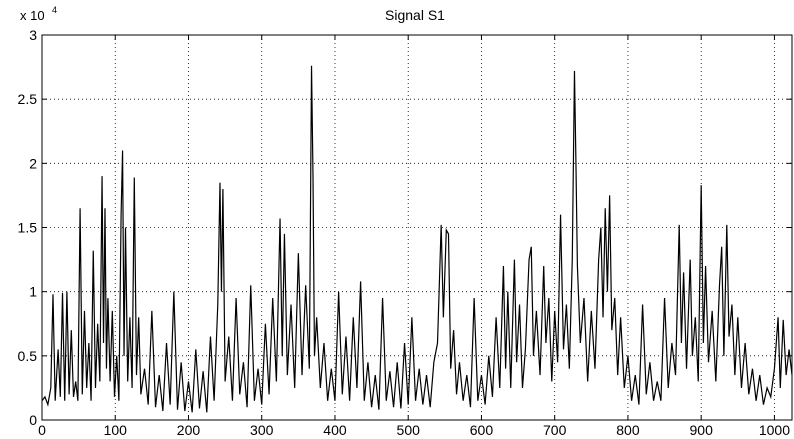 This screenshot has width=794, height=439. What do you see at coordinates (555, 430) in the screenshot?
I see `x-tick-label: 700` at bounding box center [555, 430].